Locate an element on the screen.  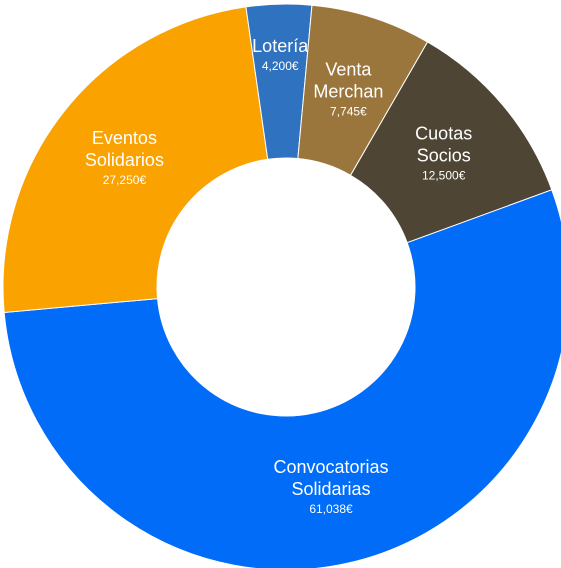
slice-name-line: Solidarias is located at coordinates (330, 489).